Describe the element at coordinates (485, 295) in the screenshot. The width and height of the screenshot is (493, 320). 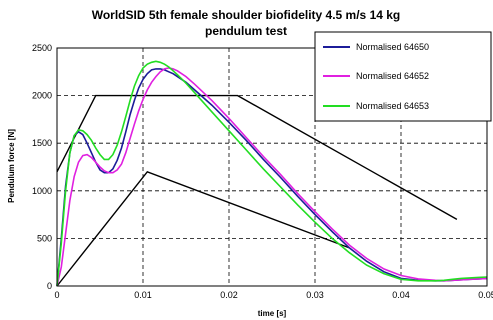
I see `x-tick-label: 0.05` at that location.